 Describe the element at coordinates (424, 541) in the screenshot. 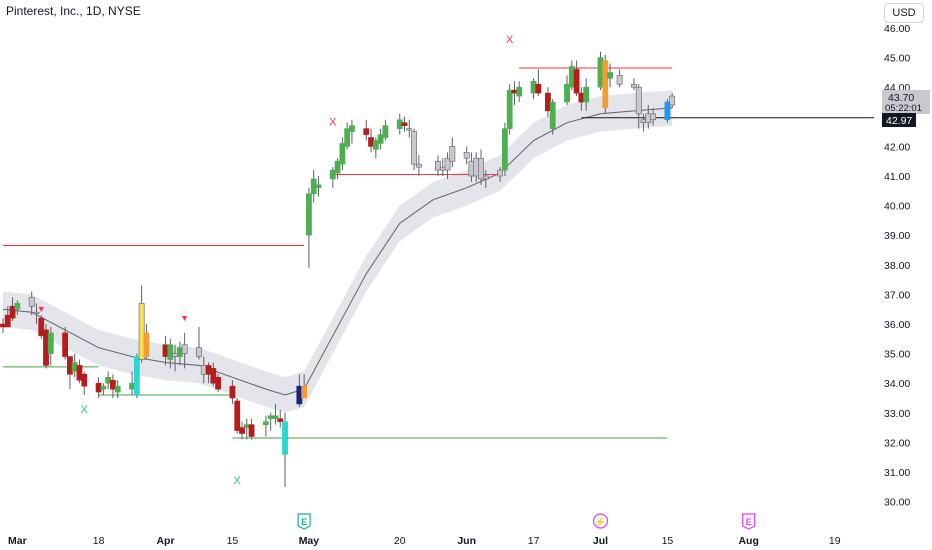

I see `time-axis: Mar 18 Apr 15 May 20 Jun 17 Jul 15 Aug 19` at that location.